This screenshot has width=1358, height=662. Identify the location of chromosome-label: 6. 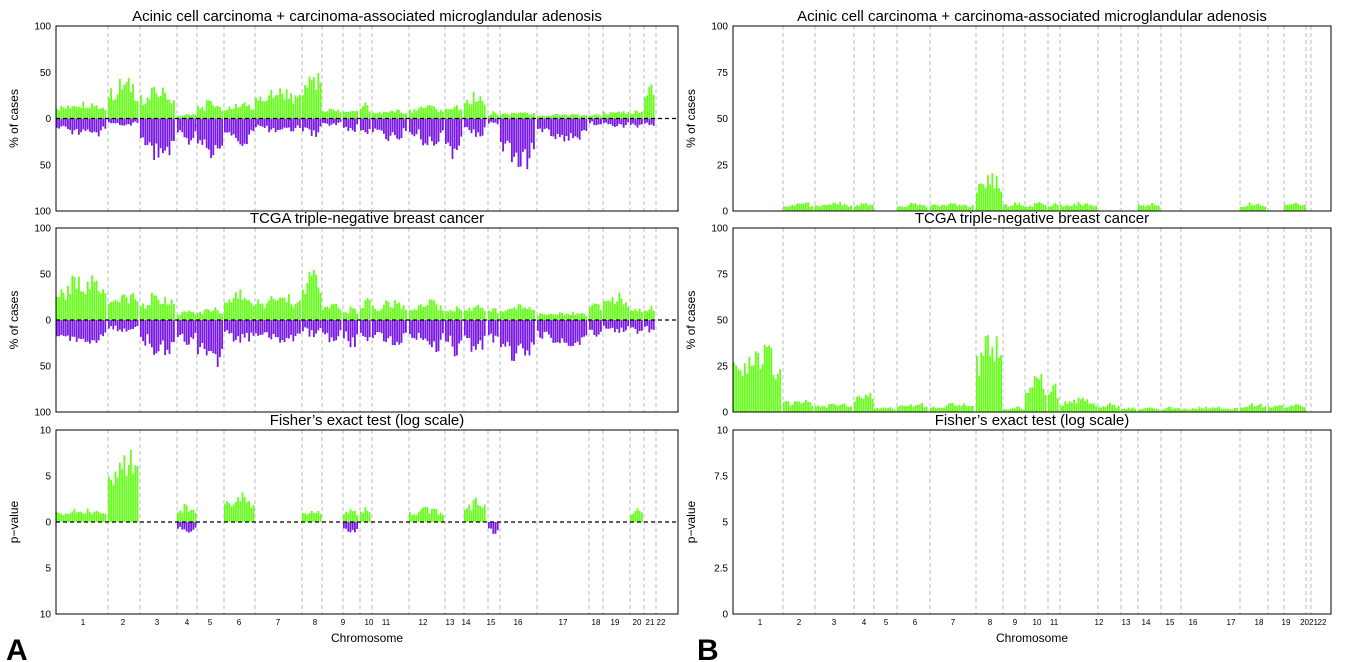
(239, 622).